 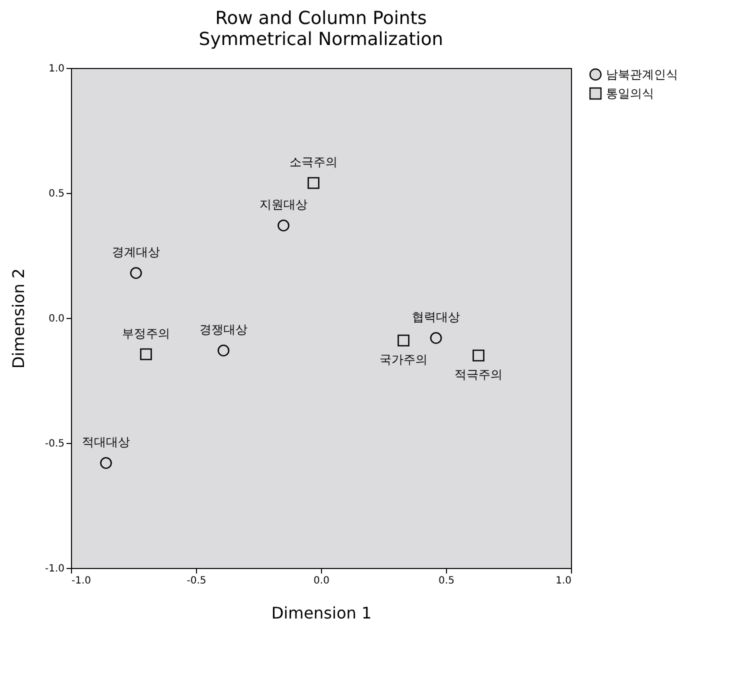 I want to click on y-tick-label: 0.0, so click(x=56, y=319).